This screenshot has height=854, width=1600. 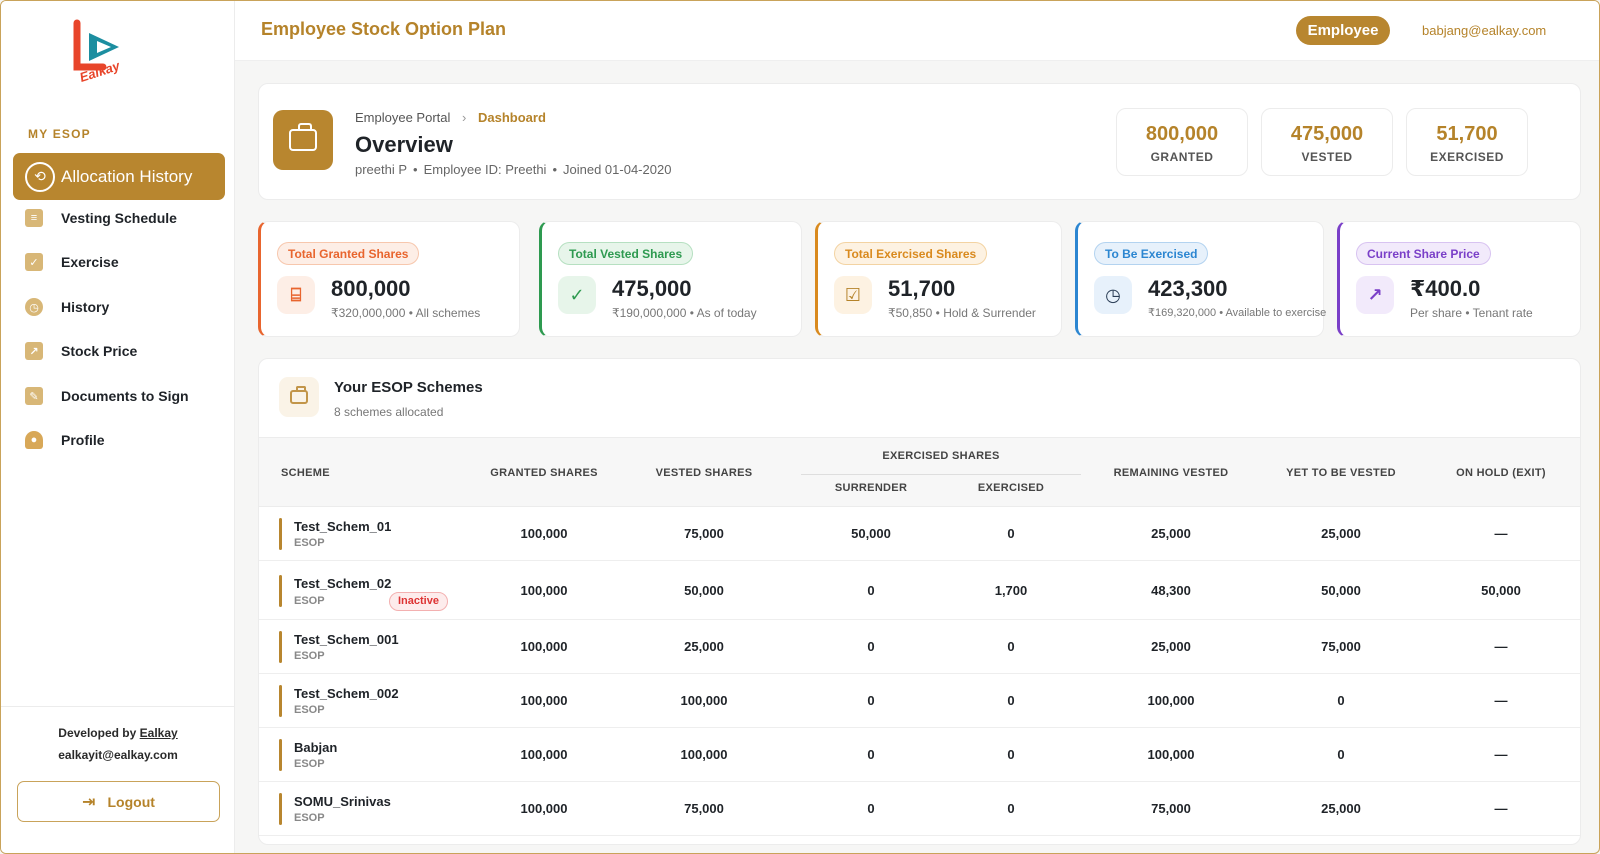 What do you see at coordinates (1327, 142) in the screenshot?
I see `stat-vested: 475,000 VESTED` at bounding box center [1327, 142].